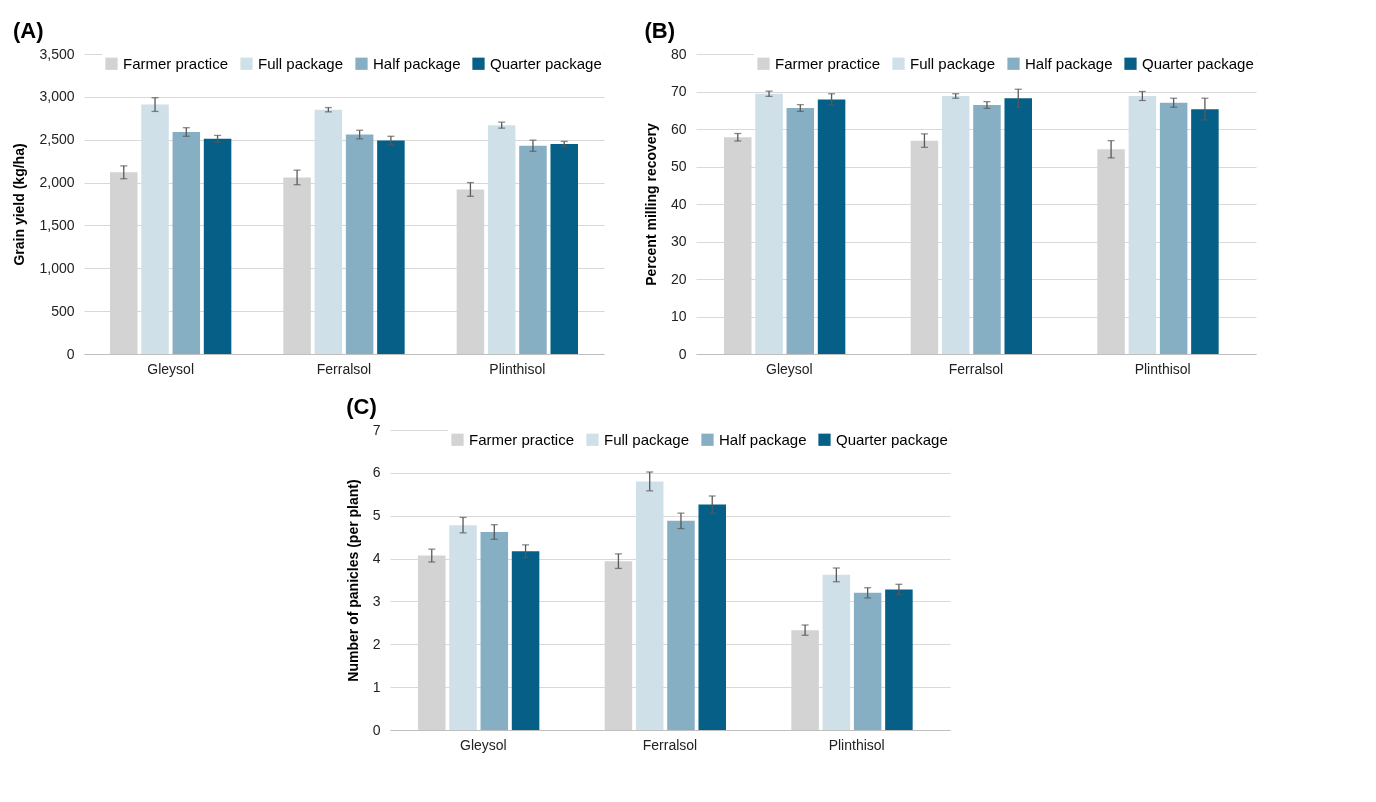 The width and height of the screenshot is (1376, 802). I want to click on y-tick-label: 70, so click(678, 91).